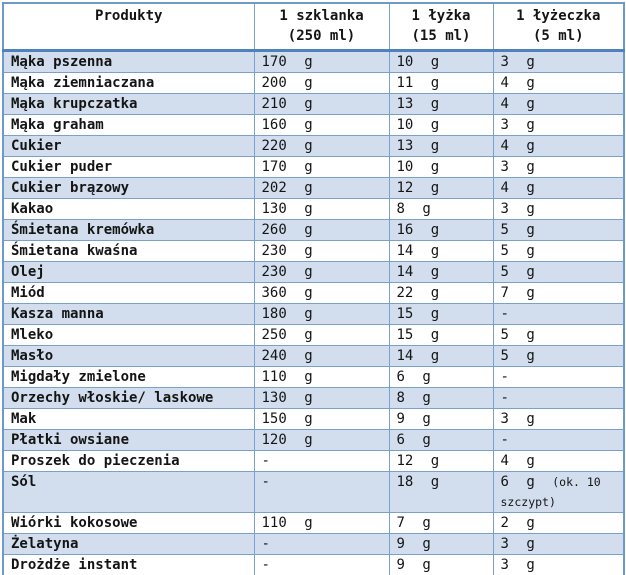  I want to click on lyzka-value-cell: 7 g, so click(441, 523).